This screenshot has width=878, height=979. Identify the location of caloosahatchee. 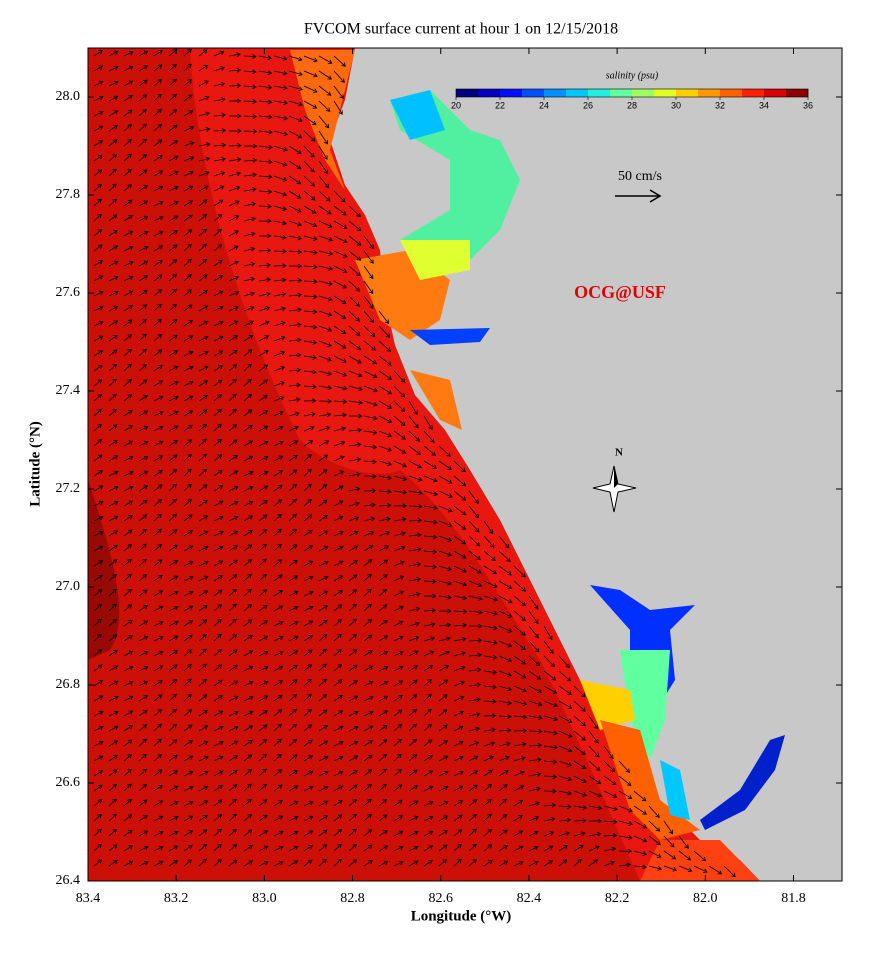
(742, 782).